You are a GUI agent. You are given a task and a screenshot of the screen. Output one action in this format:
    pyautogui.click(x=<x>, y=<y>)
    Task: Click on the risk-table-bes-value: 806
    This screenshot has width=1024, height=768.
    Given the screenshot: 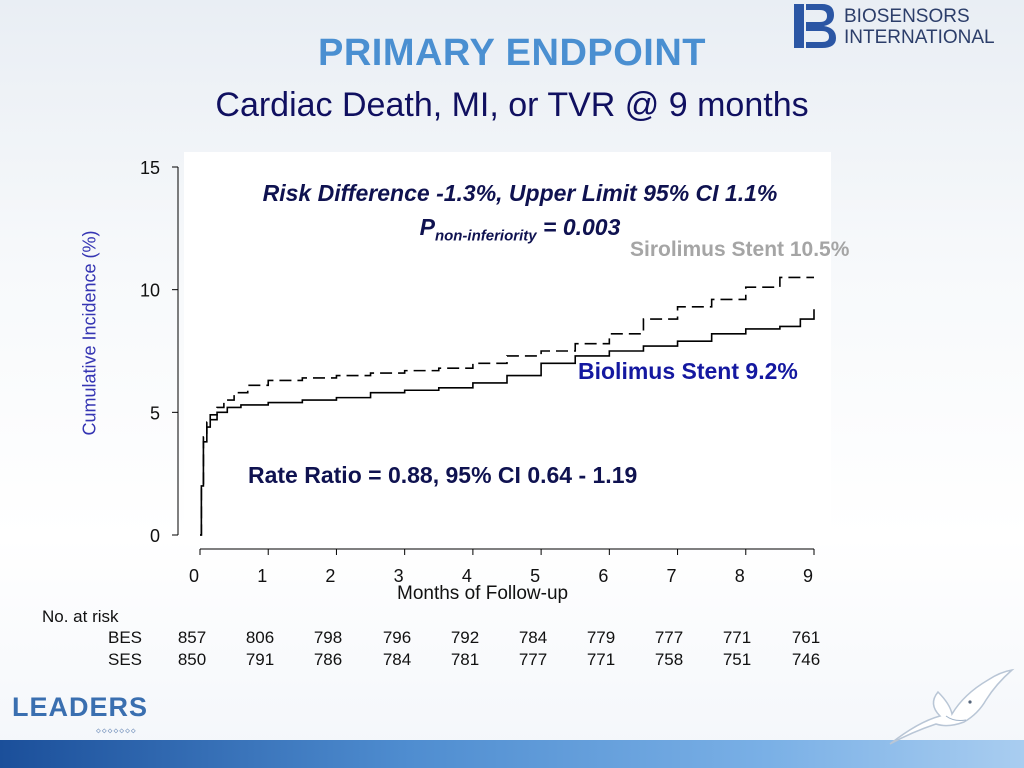 What is the action you would take?
    pyautogui.click(x=260, y=637)
    